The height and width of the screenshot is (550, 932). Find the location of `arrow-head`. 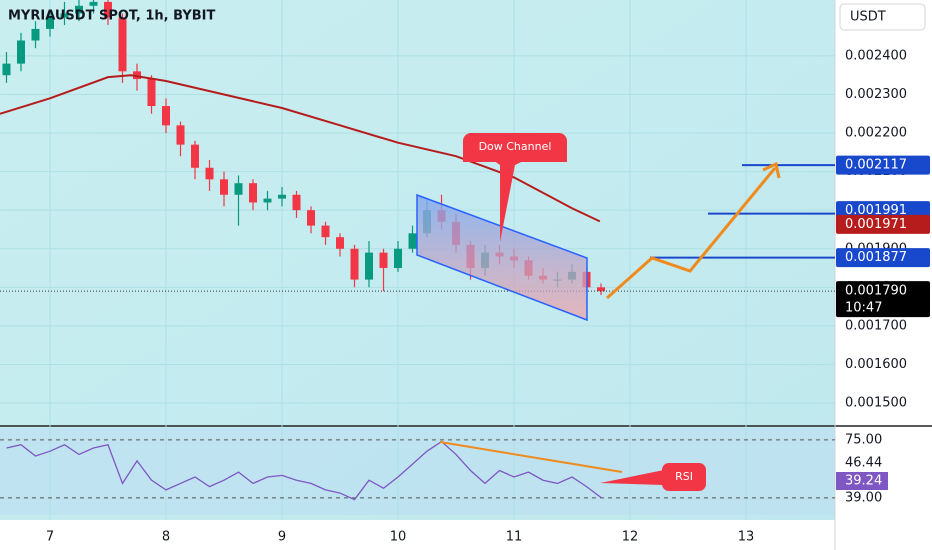

arrow-head is located at coordinates (771, 170).